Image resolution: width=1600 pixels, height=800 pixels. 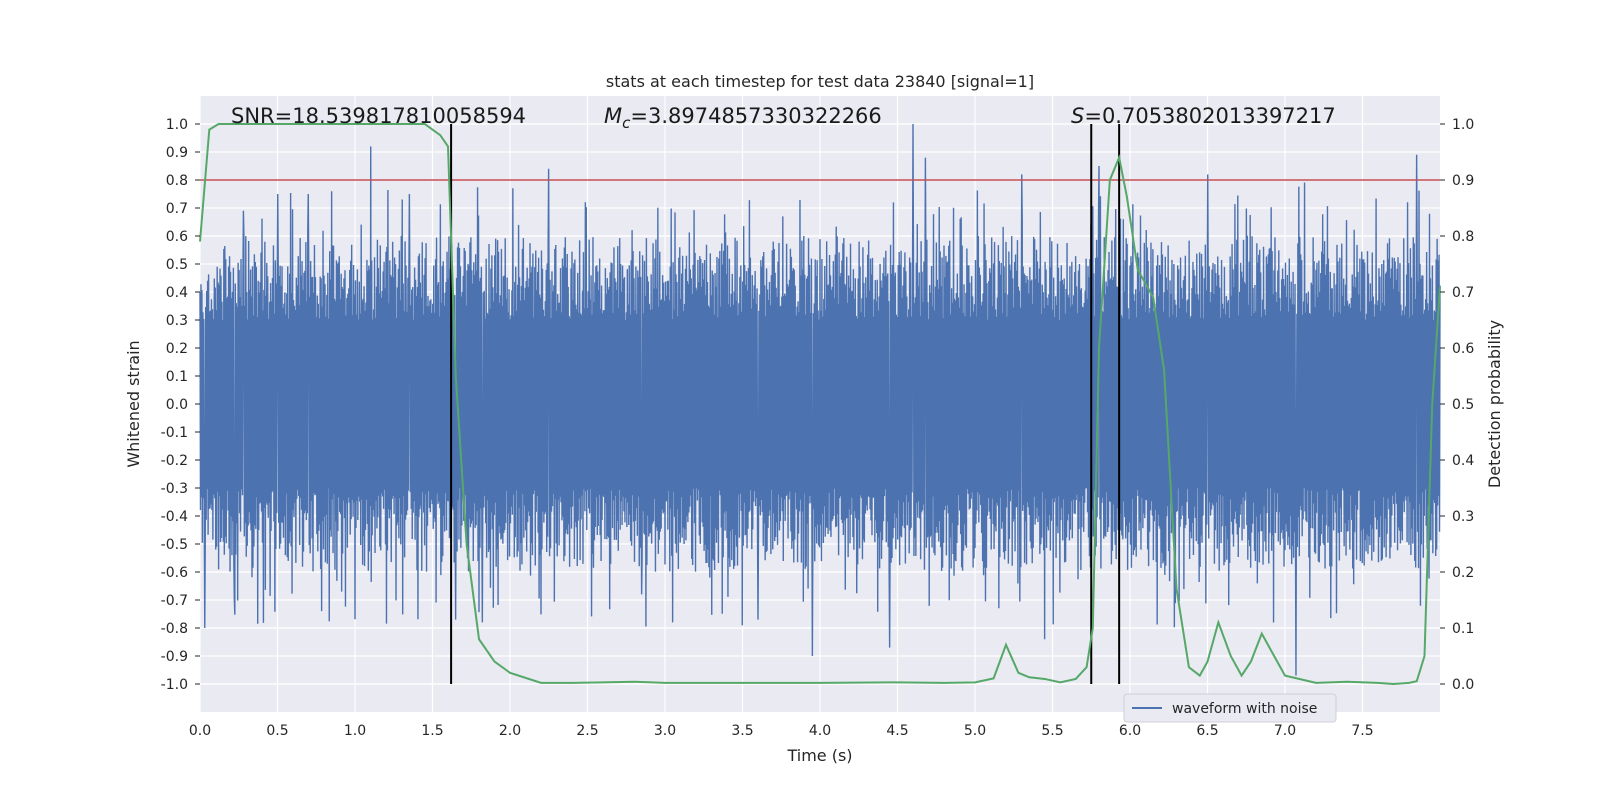 I want to click on legend: waveform with noise, so click(x=1230, y=708).